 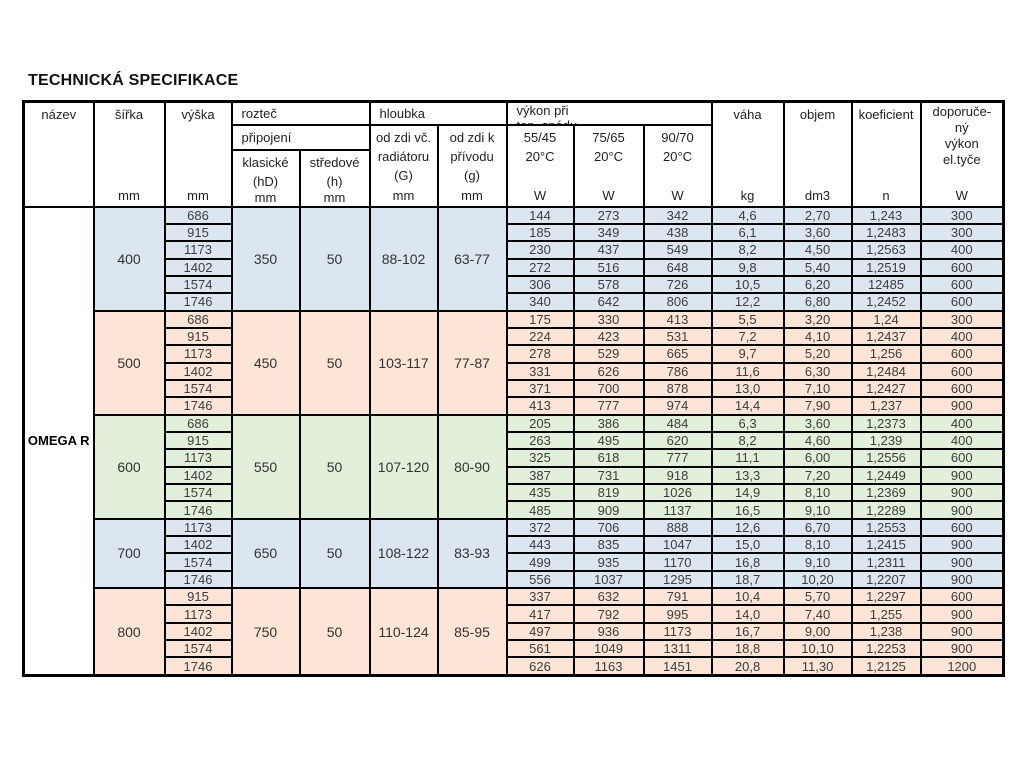 What do you see at coordinates (886, 510) in the screenshot?
I see `cell-koeficient_n: 1,2289` at bounding box center [886, 510].